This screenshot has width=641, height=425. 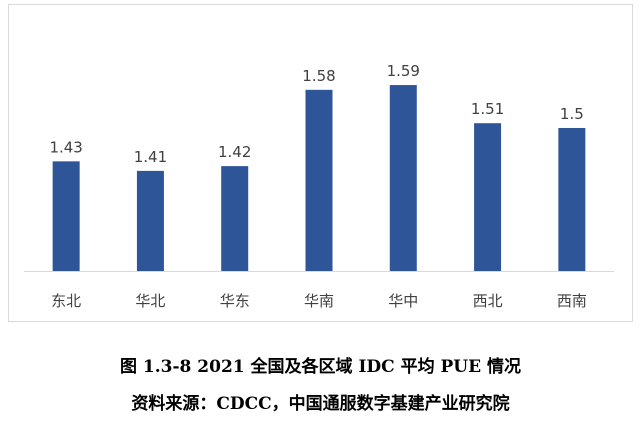 I want to click on x-tick-label-2: 华东, so click(x=235, y=301).